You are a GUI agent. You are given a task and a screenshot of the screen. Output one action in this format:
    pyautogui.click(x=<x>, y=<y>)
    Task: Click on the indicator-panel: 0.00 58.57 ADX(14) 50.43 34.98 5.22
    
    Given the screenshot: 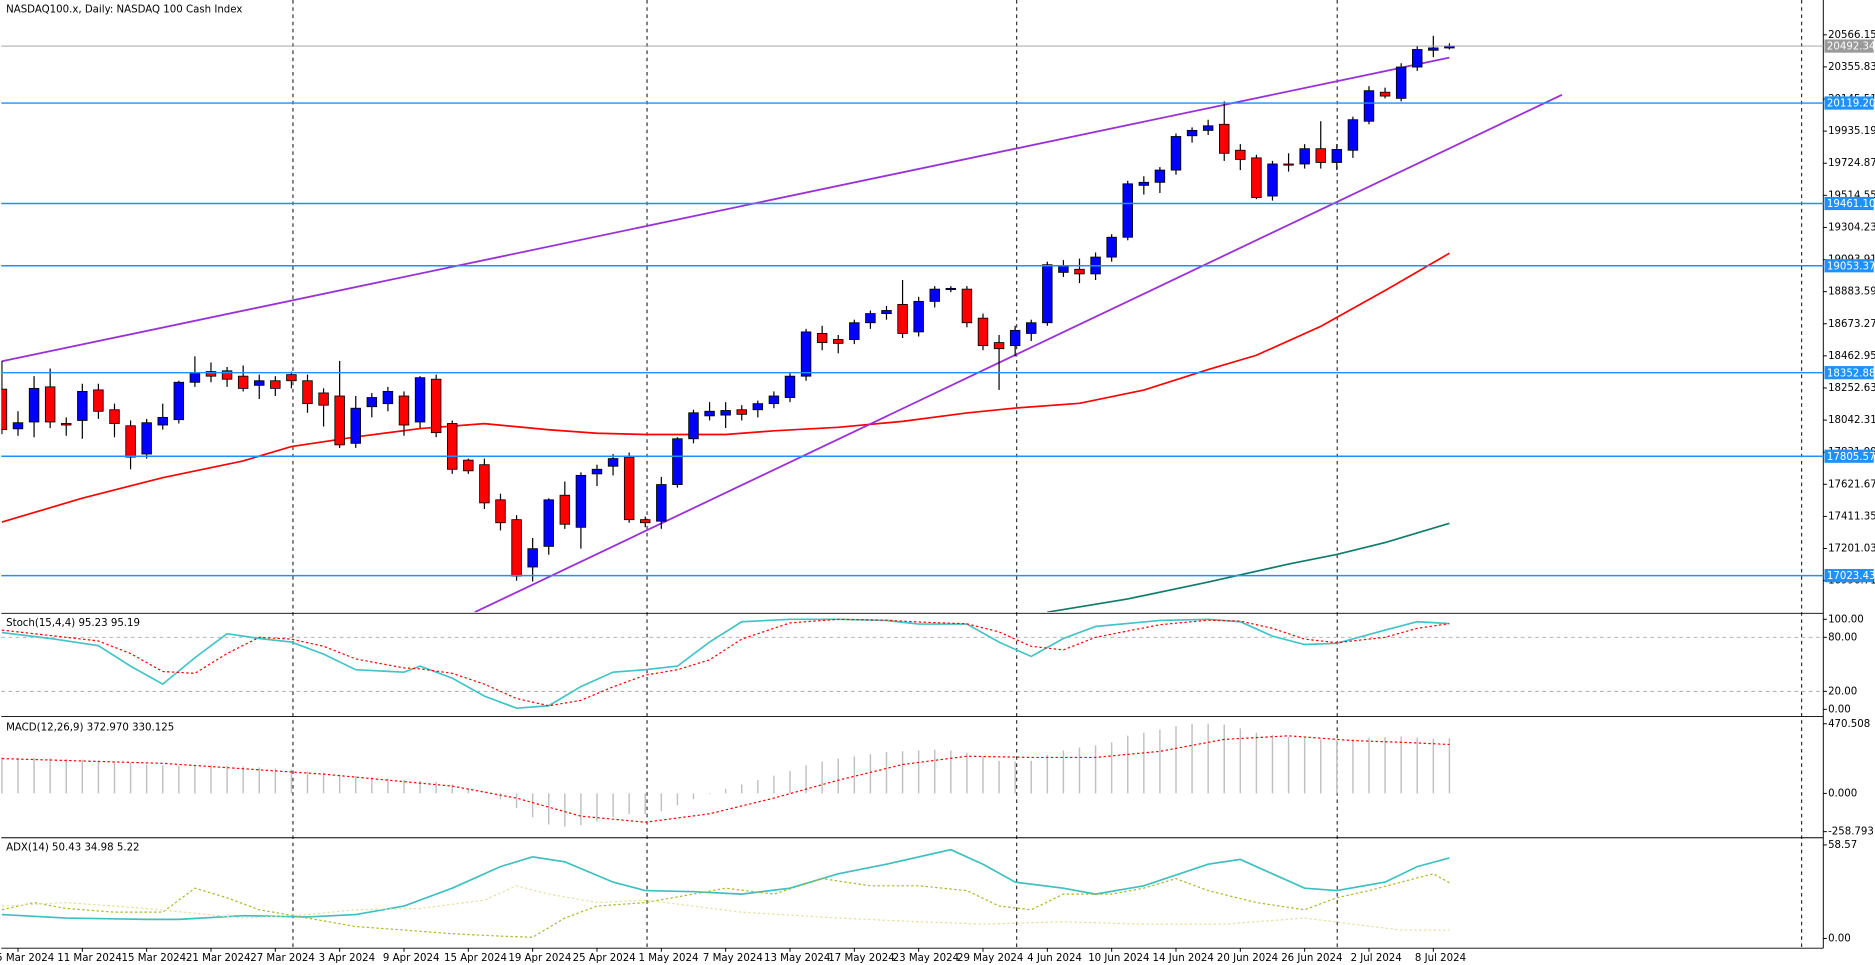 What is the action you would take?
    pyautogui.click(x=929, y=892)
    